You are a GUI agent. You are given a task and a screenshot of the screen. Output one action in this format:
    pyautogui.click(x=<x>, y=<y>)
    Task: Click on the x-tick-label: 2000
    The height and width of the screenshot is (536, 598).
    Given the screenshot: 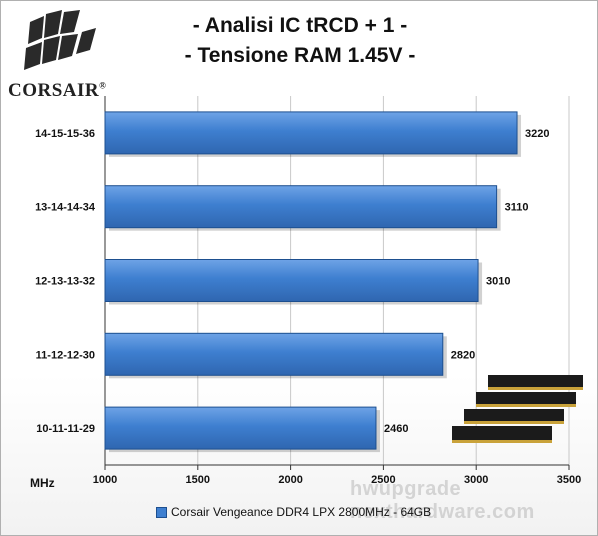 What is the action you would take?
    pyautogui.click(x=290, y=480)
    